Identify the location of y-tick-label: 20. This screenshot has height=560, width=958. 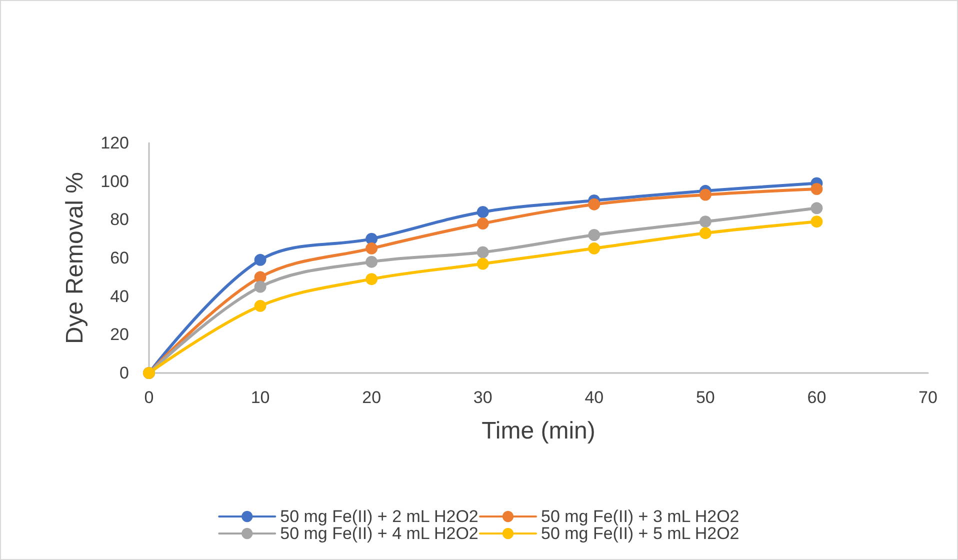
(119, 334).